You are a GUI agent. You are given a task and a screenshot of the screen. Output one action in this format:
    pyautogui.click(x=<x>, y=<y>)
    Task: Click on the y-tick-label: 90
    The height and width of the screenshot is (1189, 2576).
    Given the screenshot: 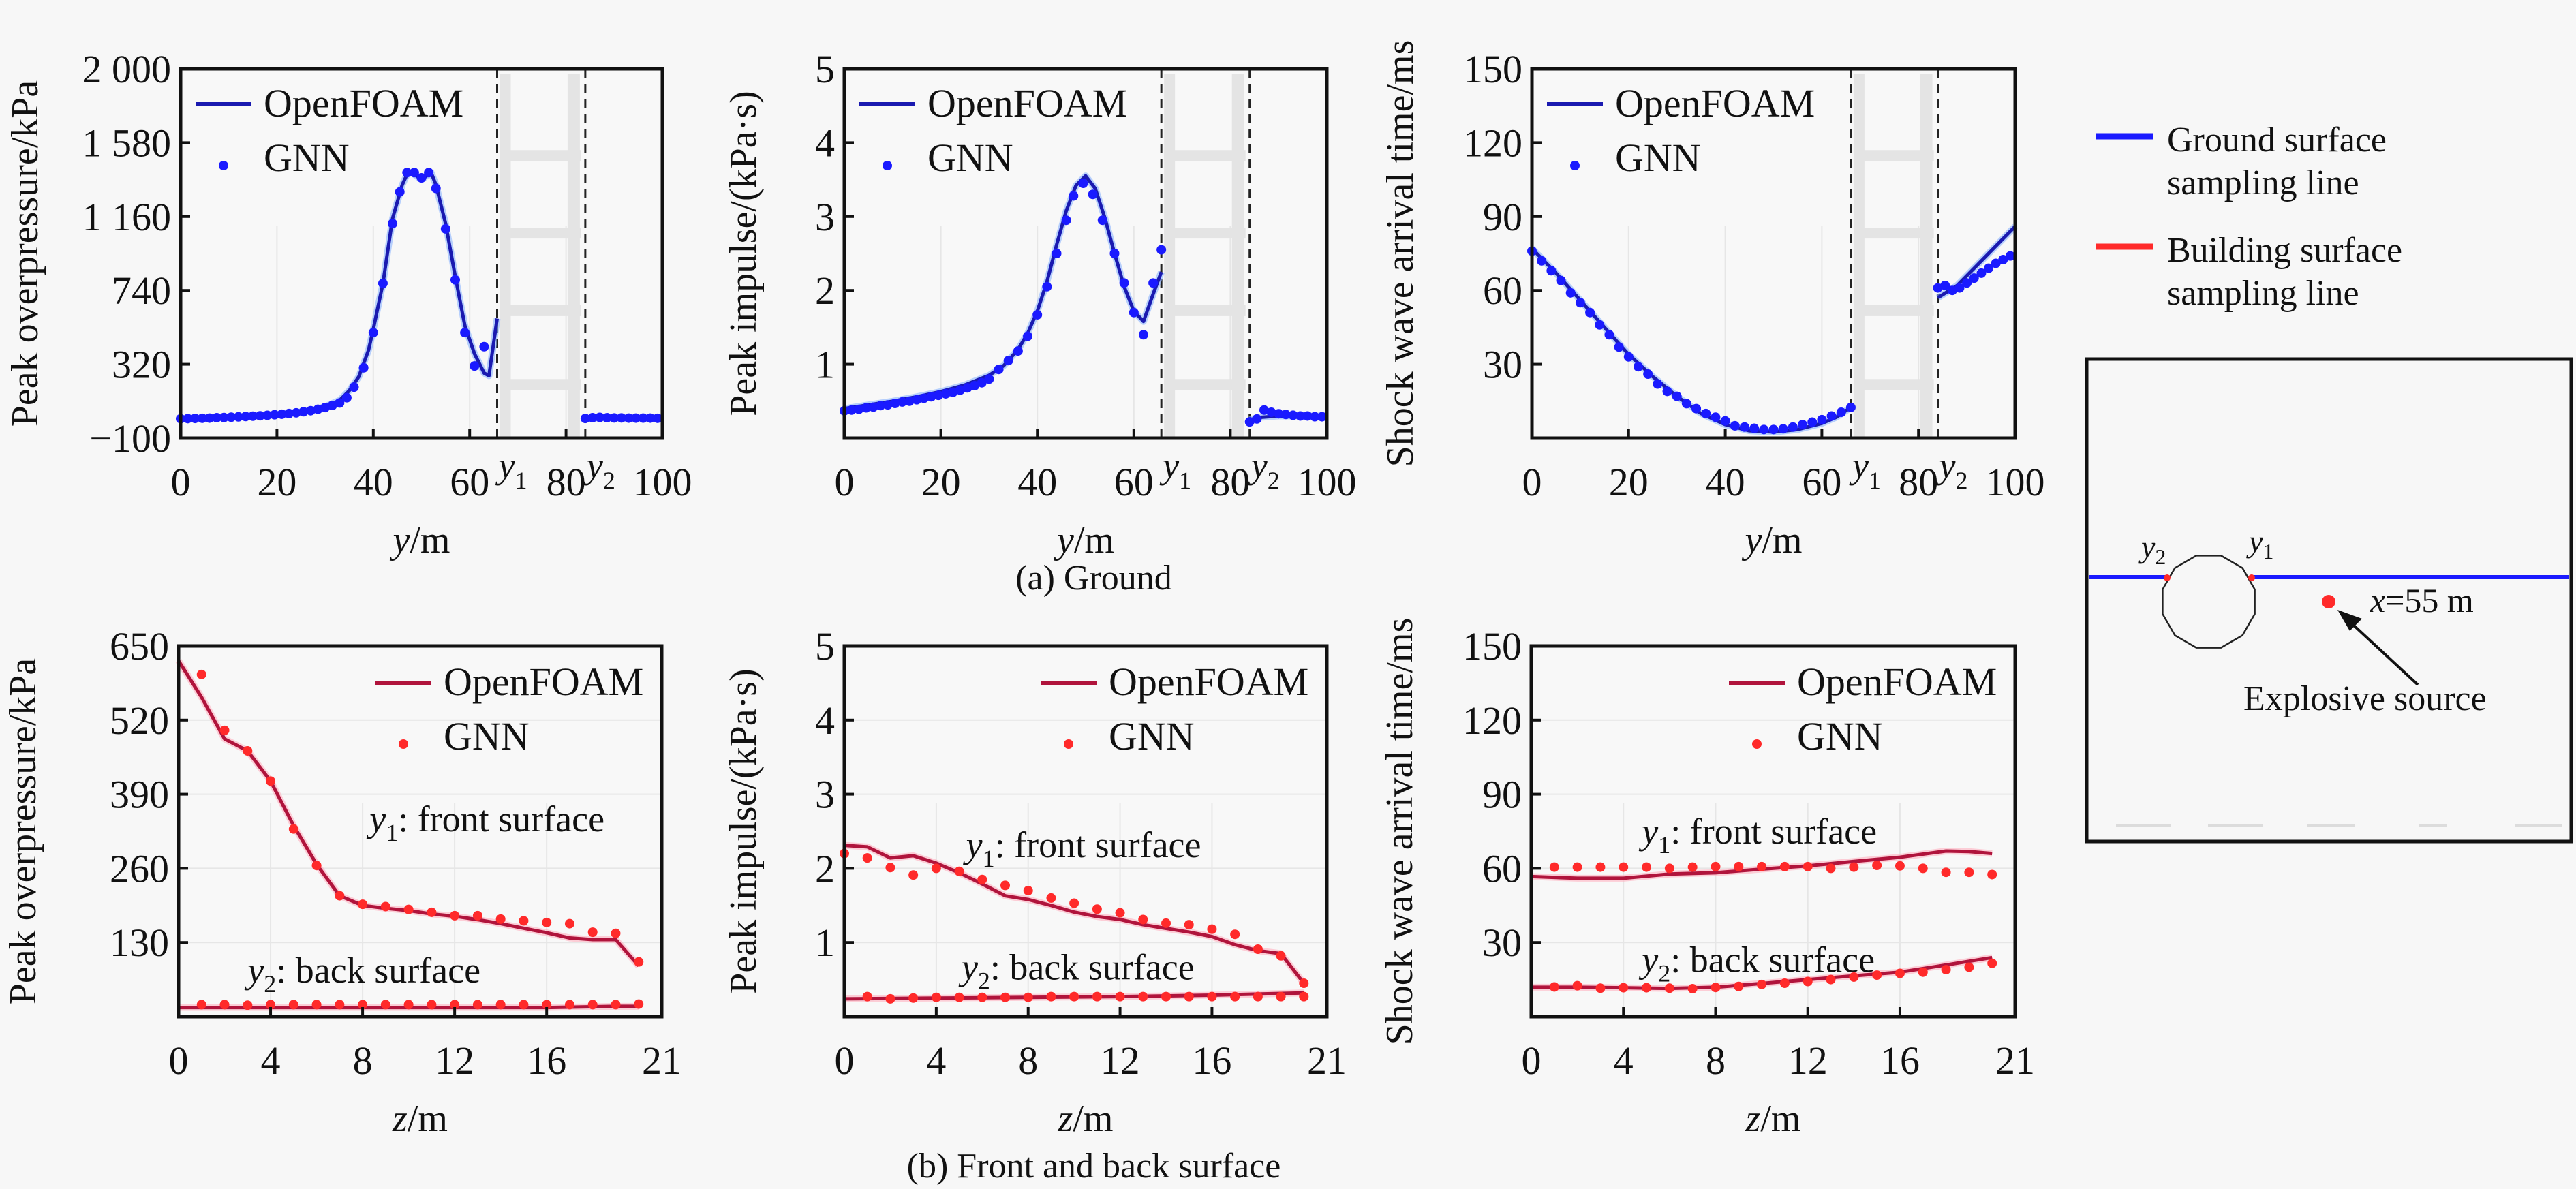 What is the action you would take?
    pyautogui.click(x=1502, y=795)
    